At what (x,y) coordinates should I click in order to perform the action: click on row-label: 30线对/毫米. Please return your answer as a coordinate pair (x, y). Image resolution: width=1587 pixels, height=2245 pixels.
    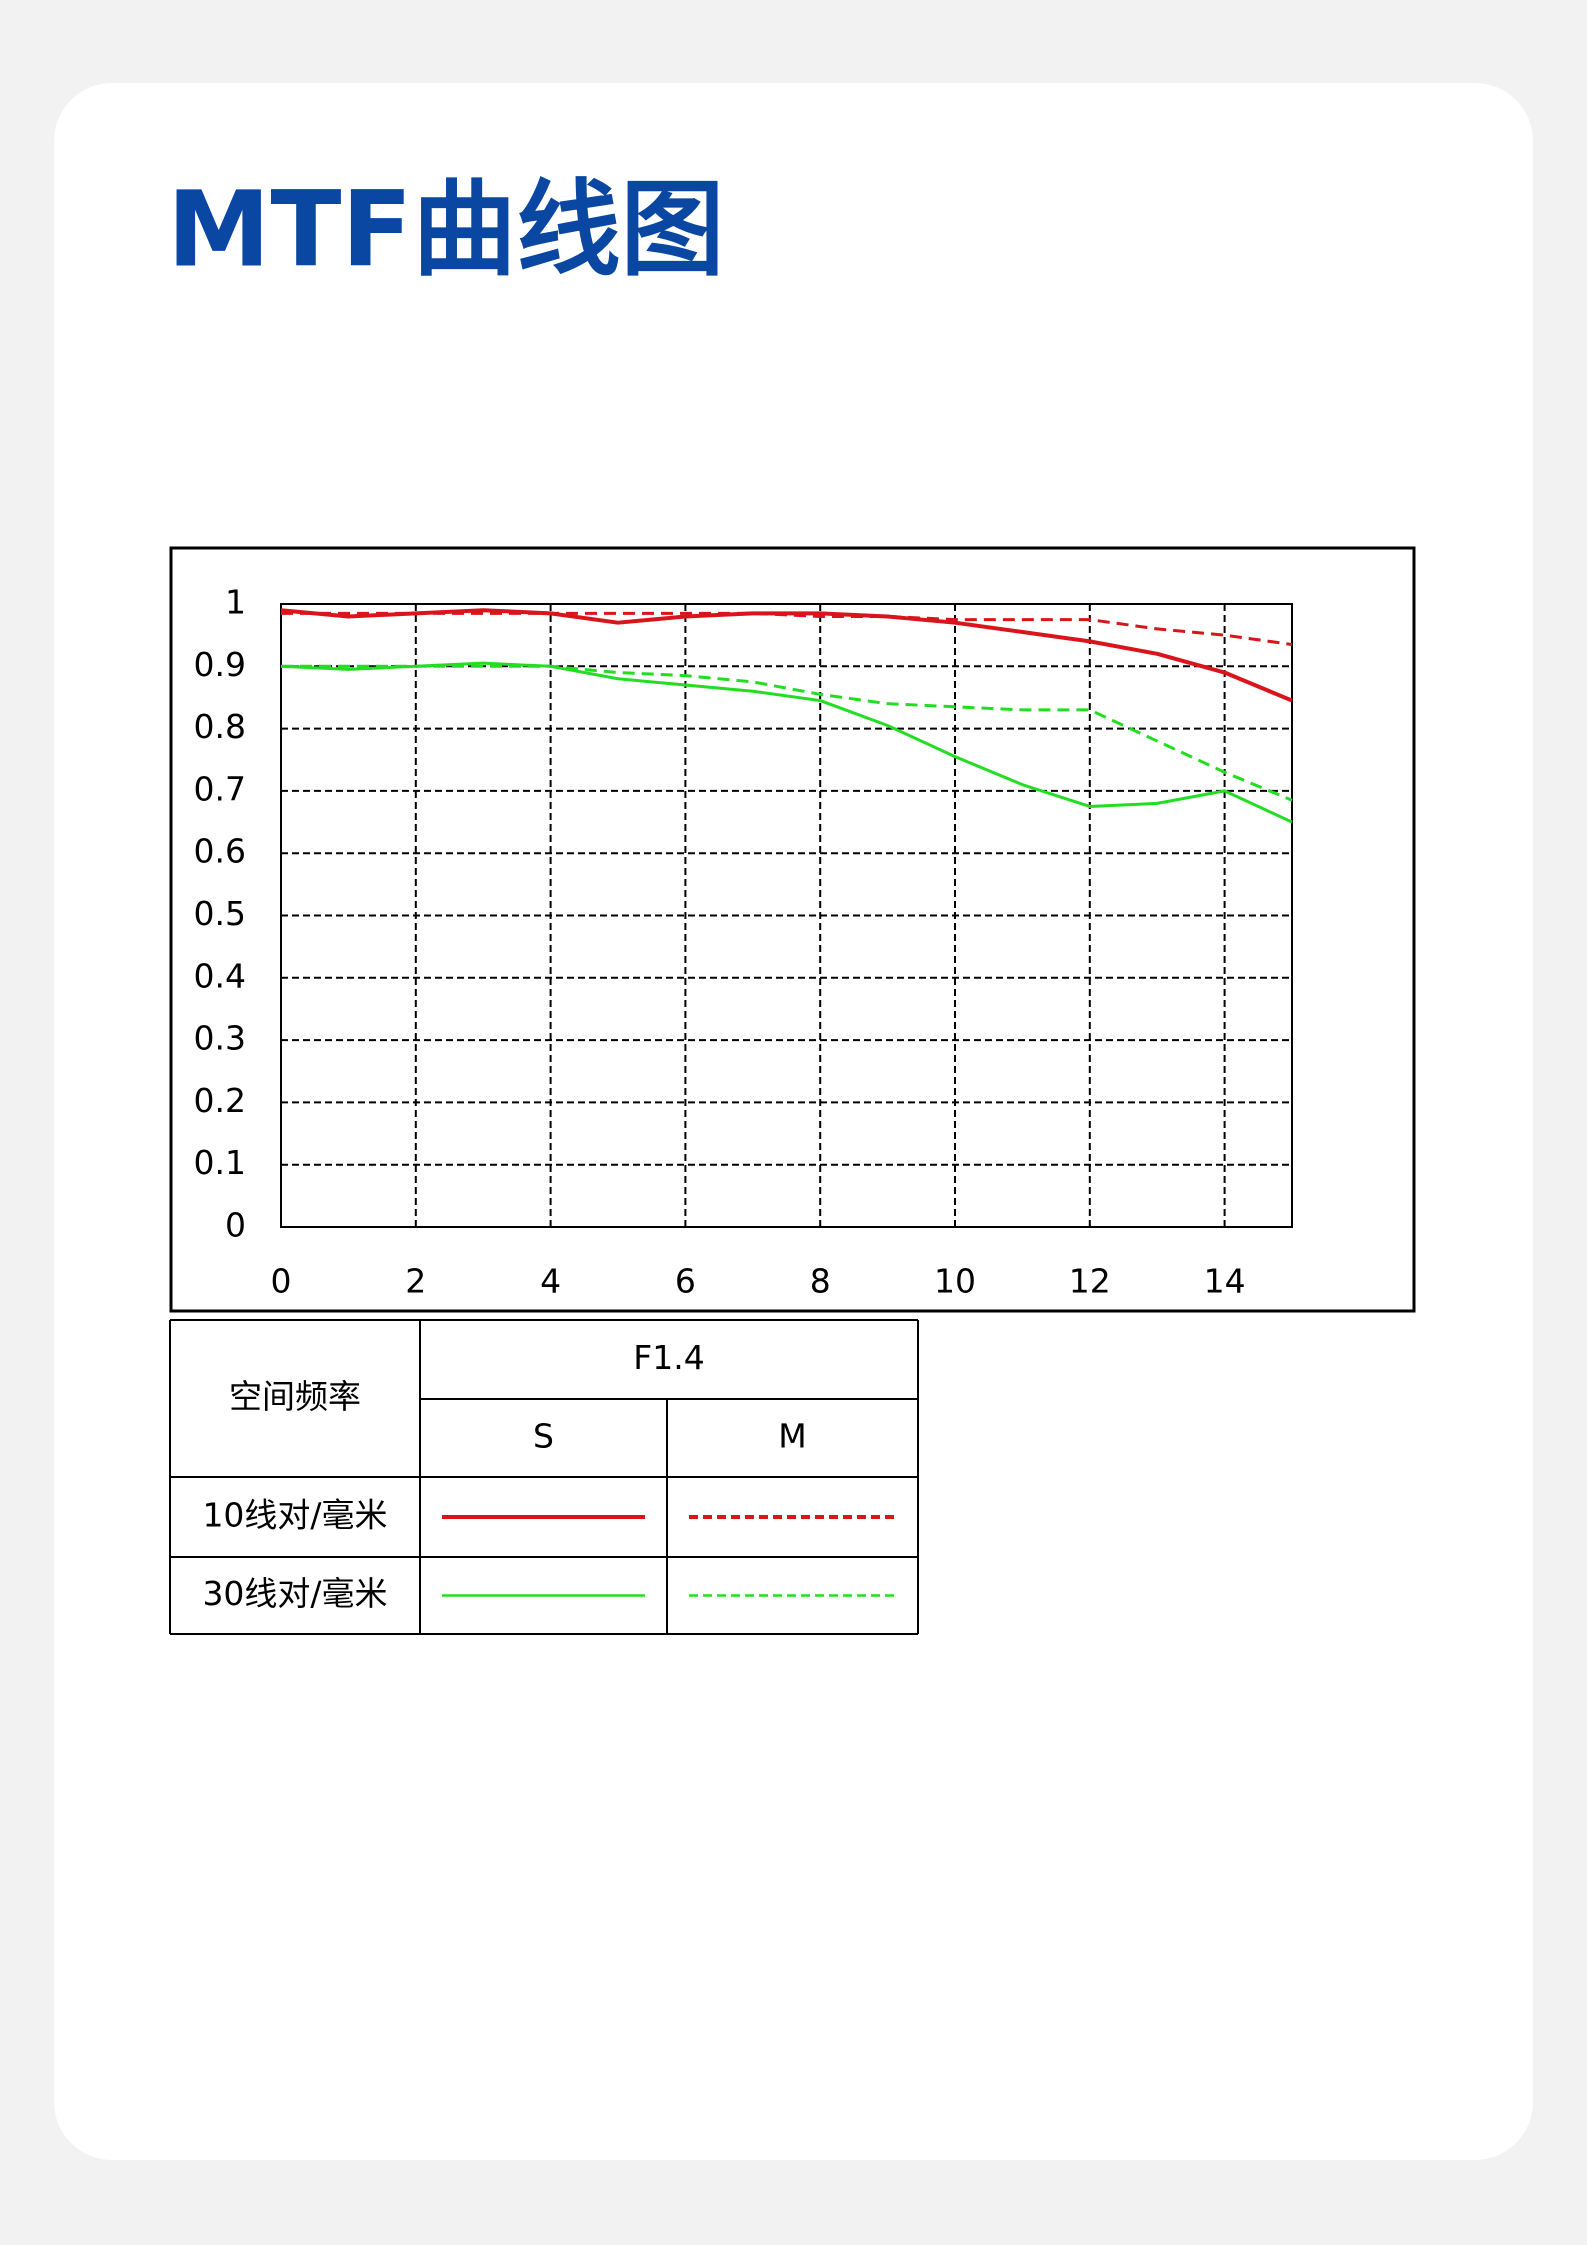
    Looking at the image, I should click on (294, 1593).